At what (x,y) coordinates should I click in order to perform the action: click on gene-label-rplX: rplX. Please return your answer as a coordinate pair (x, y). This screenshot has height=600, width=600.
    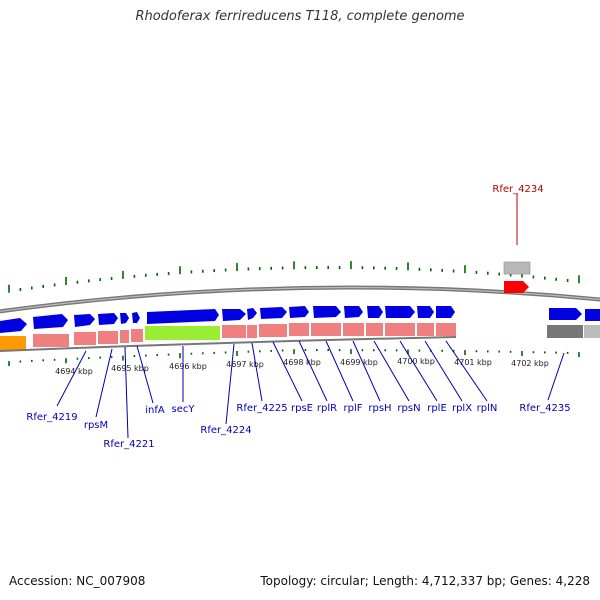
    Looking at the image, I should click on (462, 408).